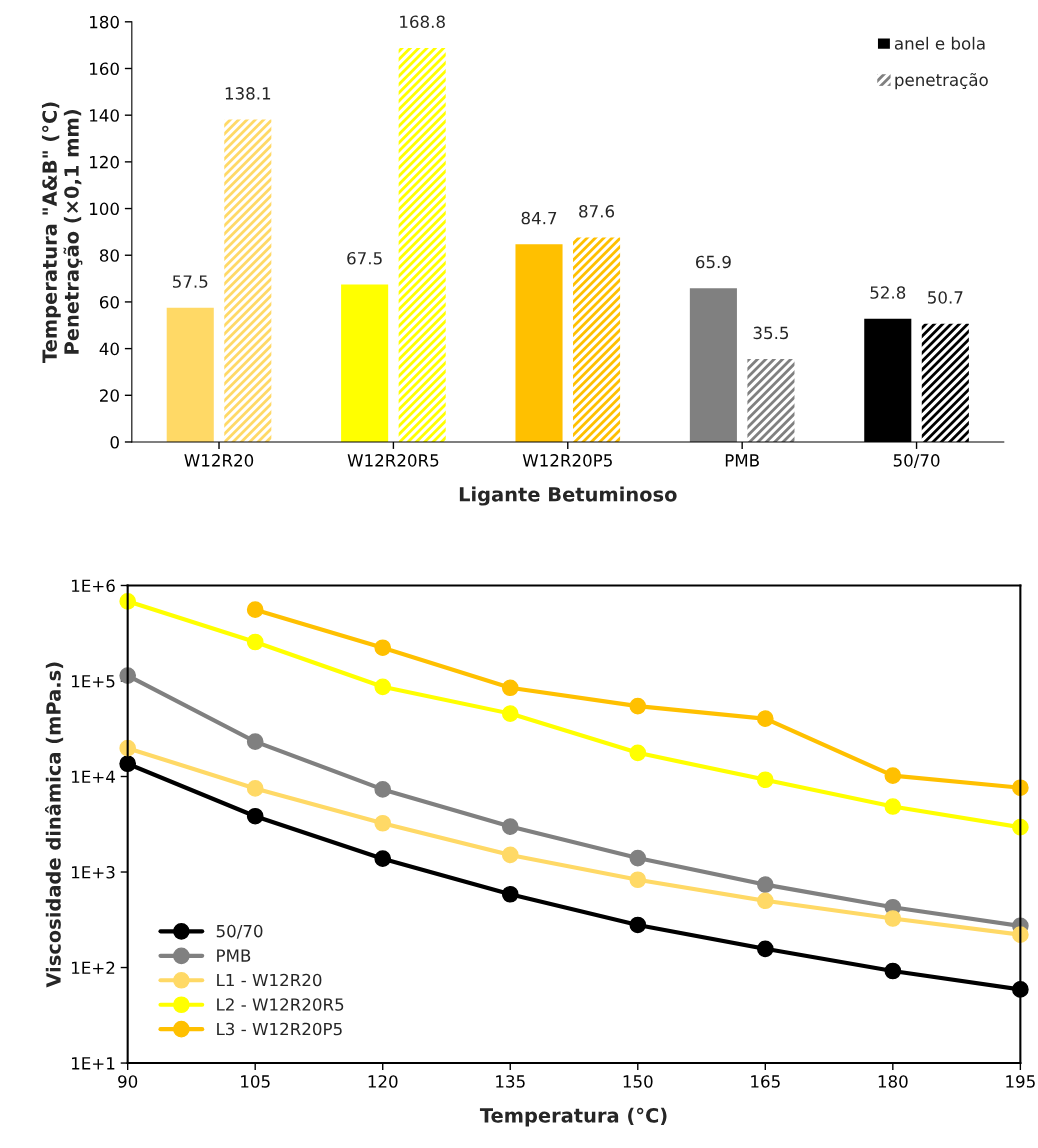  Describe the element at coordinates (280, 1004) in the screenshot. I see `legend-label: L2 - W12R20R5` at that location.